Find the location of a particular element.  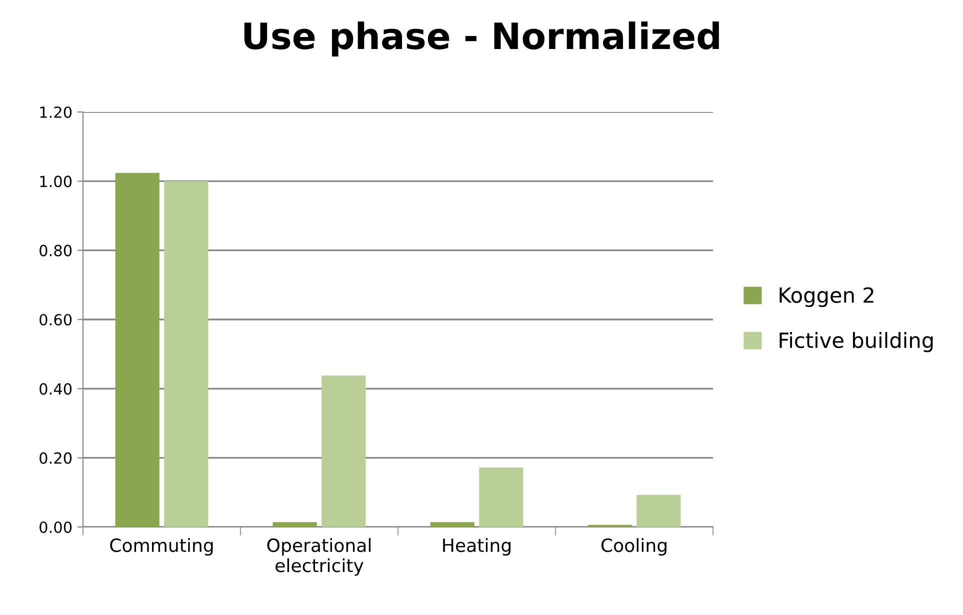

legend-label: Fictive building is located at coordinates (856, 342).